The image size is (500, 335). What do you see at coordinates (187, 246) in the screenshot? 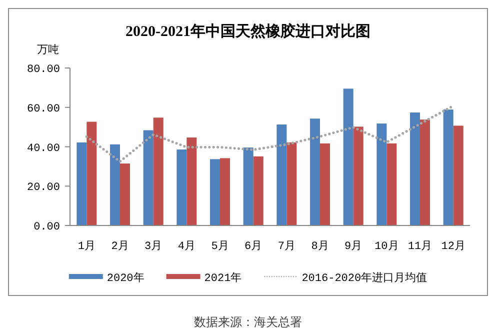
I see `x-tick-label: 4月` at bounding box center [187, 246].